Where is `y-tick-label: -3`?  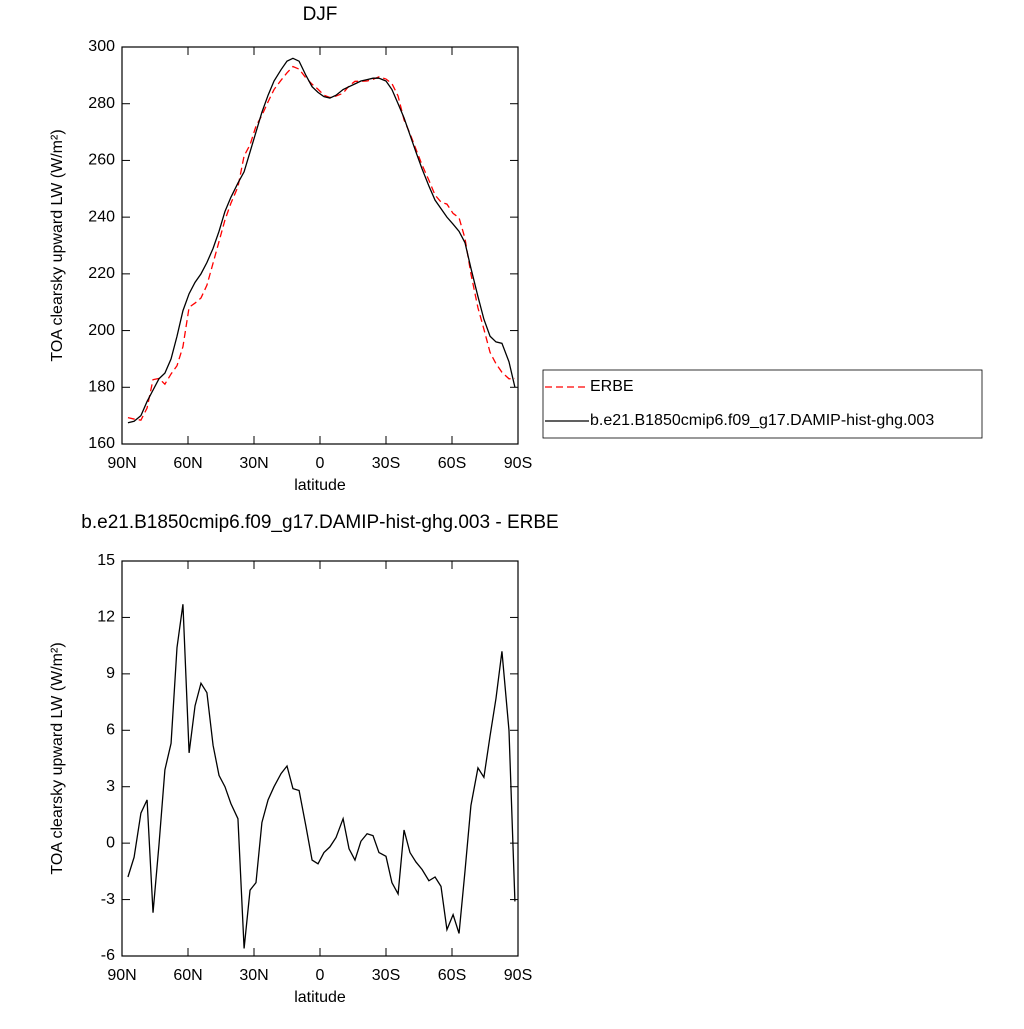
y-tick-label: -3 is located at coordinates (108, 899).